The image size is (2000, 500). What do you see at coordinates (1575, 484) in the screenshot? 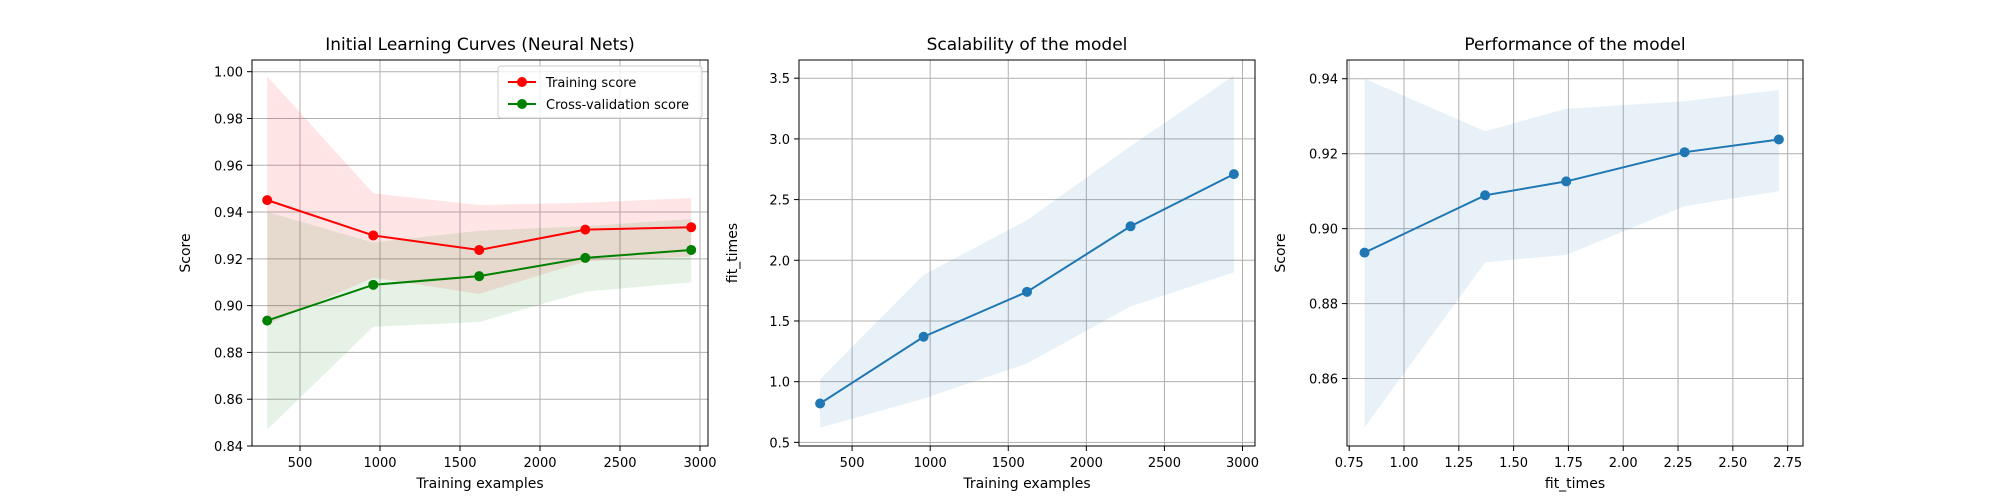
I see `x-axis-label: fit_times` at bounding box center [1575, 484].